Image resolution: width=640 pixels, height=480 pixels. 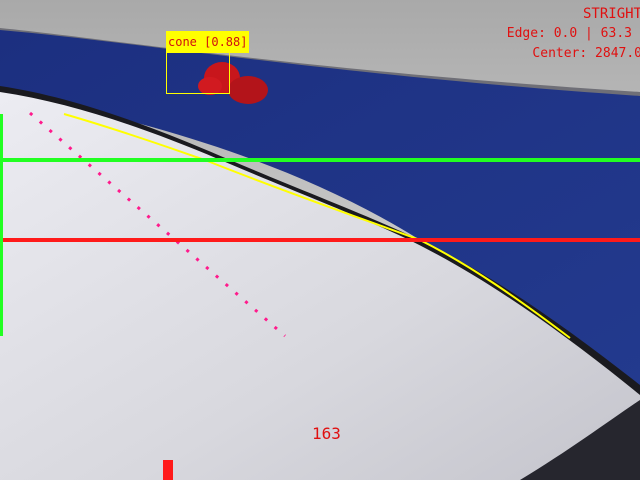 What do you see at coordinates (320, 160) in the screenshot?
I see `green-horizontal-line` at bounding box center [320, 160].